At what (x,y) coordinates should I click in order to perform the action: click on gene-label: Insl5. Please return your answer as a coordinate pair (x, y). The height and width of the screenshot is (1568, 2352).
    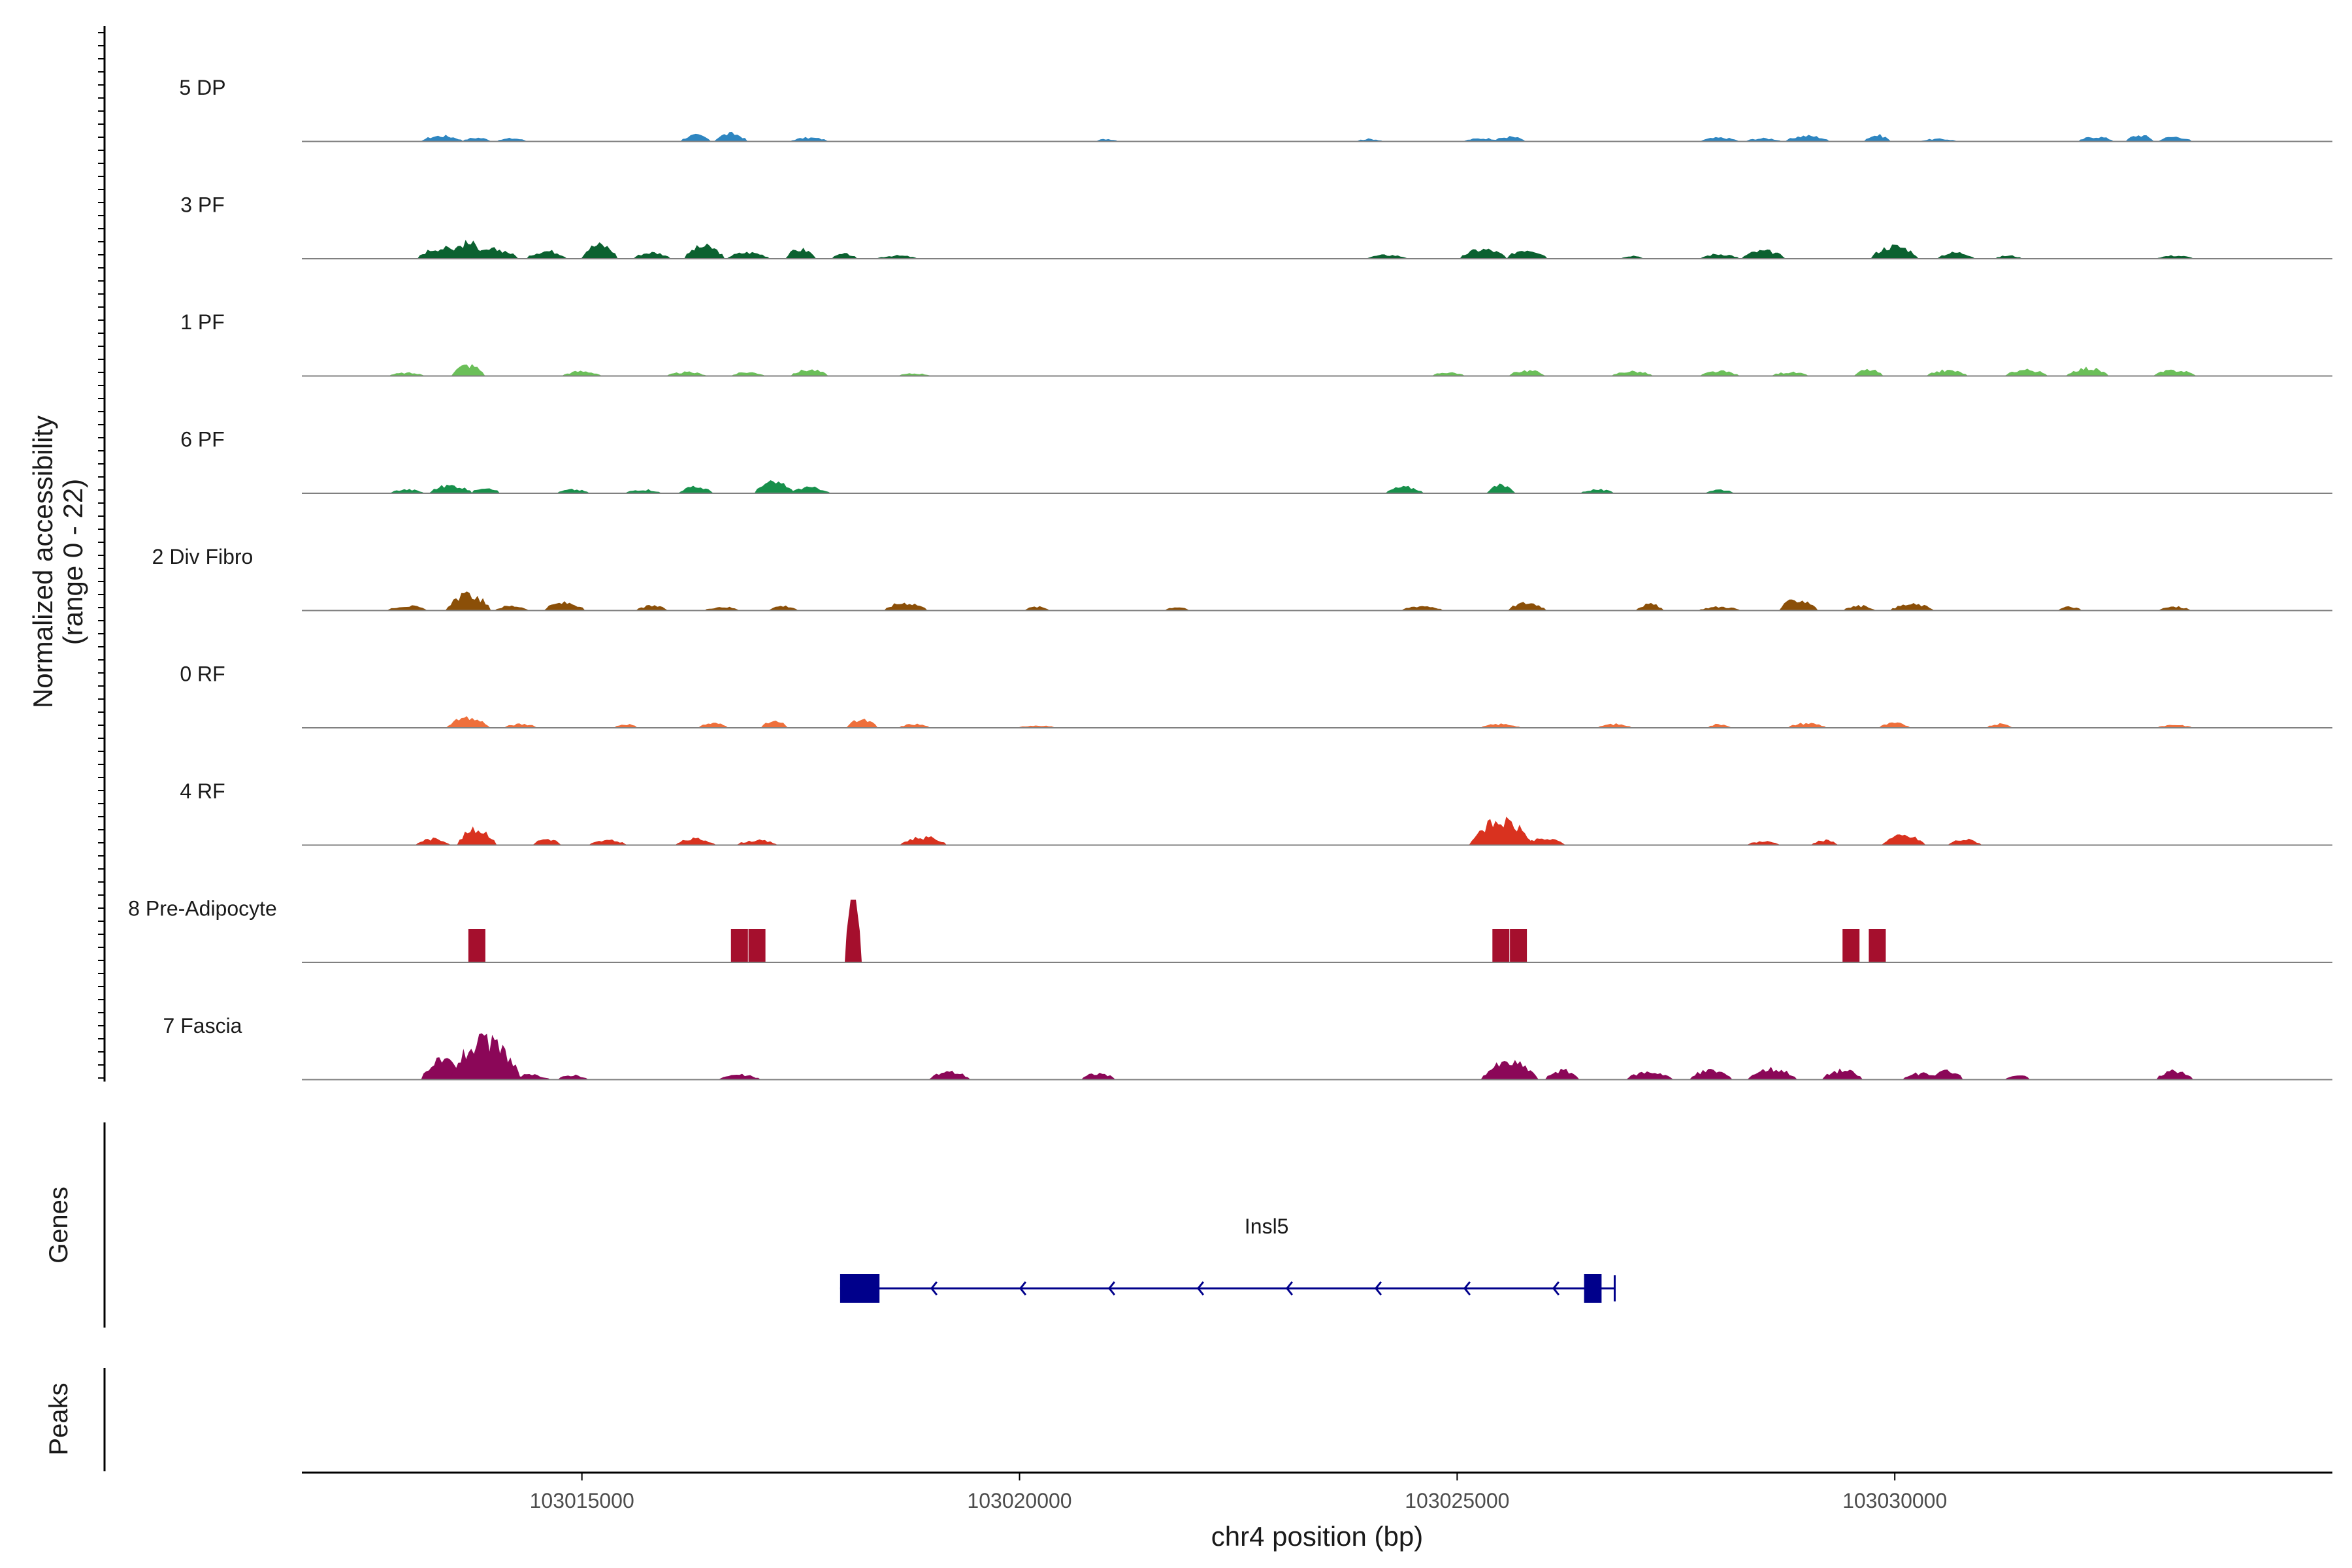
    Looking at the image, I should click on (1267, 1226).